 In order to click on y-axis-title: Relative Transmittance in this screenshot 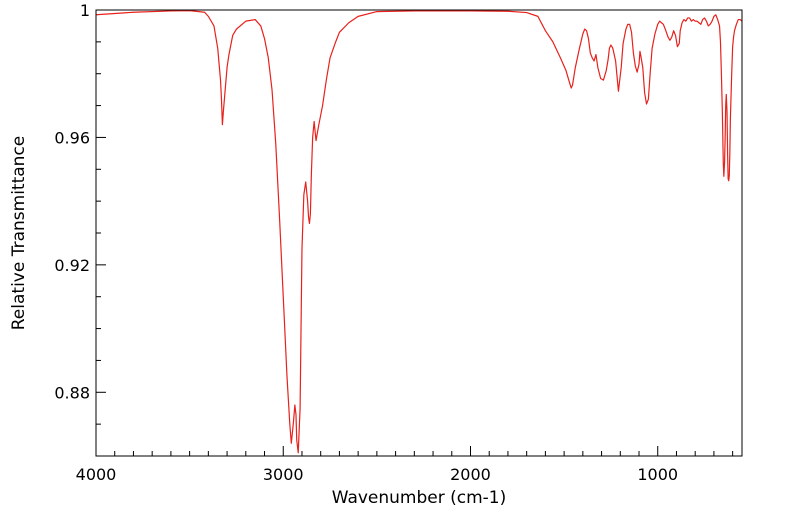, I will do `click(19, 233)`.